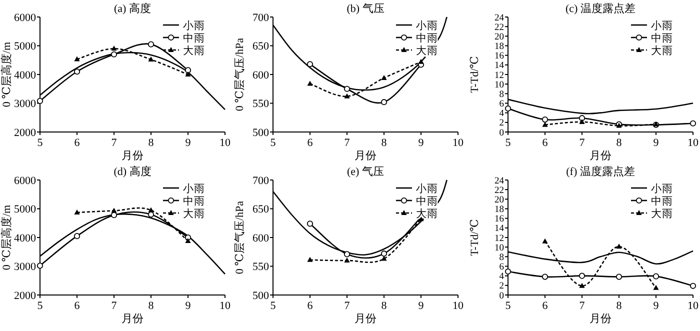  I want to click on chart-title: (e) 气压, so click(365, 172).